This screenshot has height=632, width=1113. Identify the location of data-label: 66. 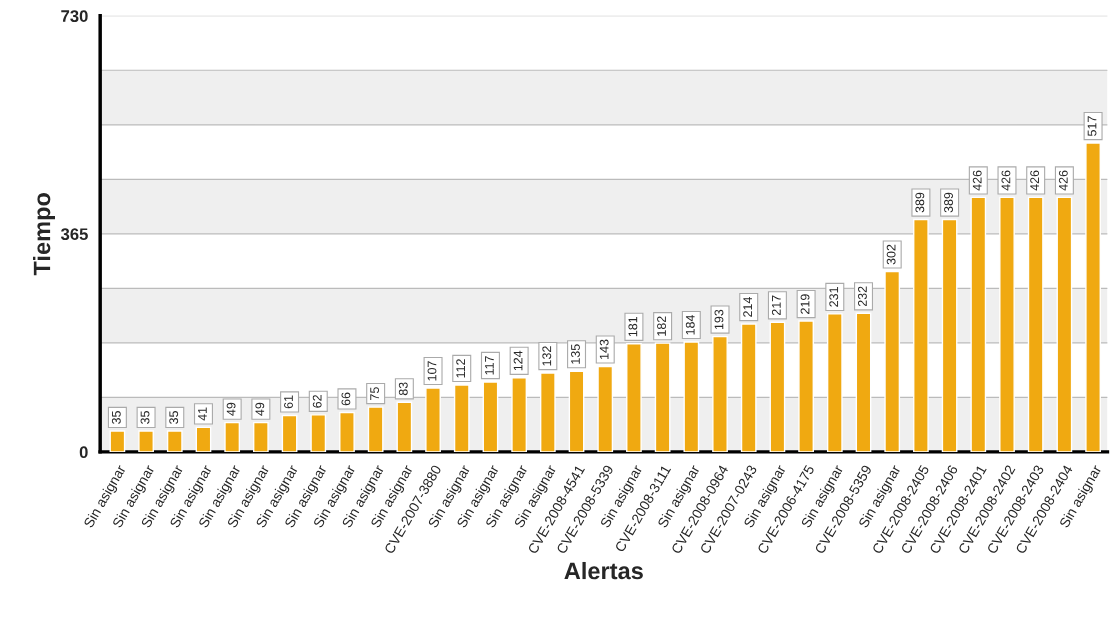
(346, 399).